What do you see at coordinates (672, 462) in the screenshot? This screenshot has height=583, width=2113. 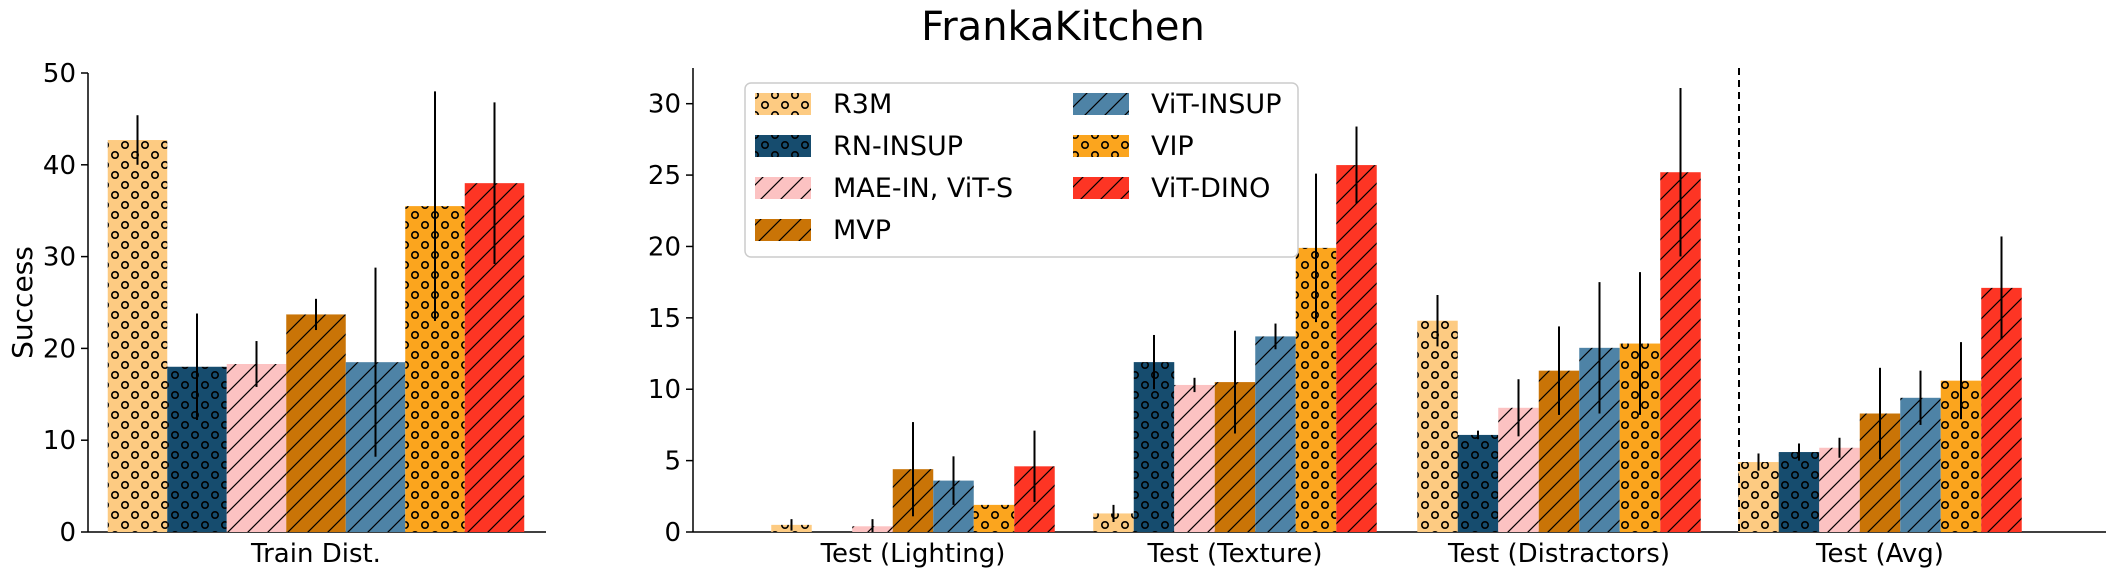 I see `y-tick-label: 5` at bounding box center [672, 462].